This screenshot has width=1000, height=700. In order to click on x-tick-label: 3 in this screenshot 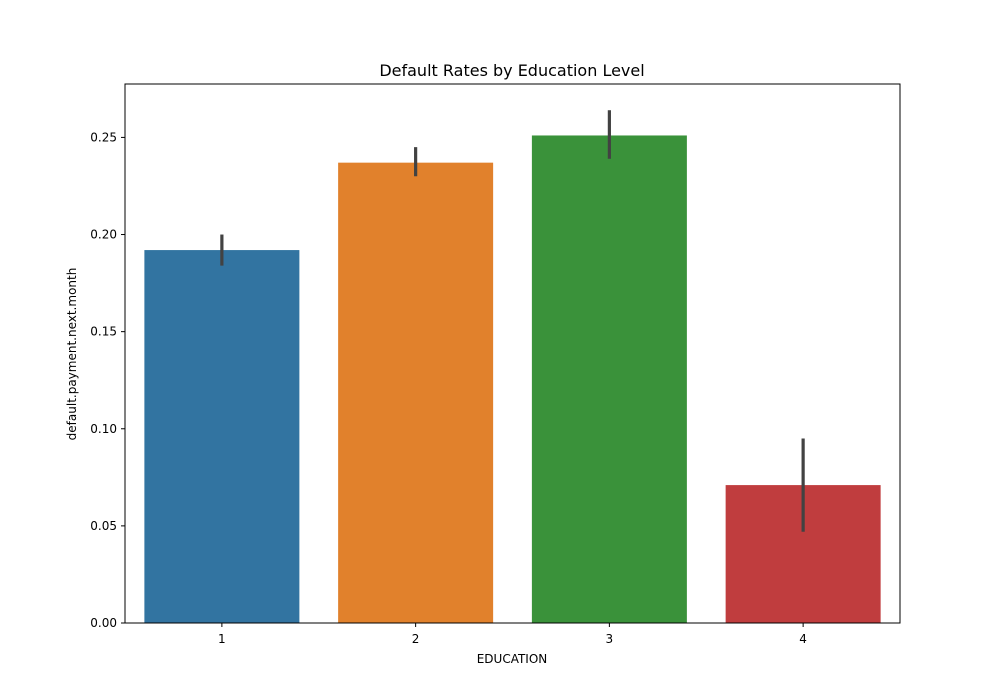, I will do `click(610, 639)`.